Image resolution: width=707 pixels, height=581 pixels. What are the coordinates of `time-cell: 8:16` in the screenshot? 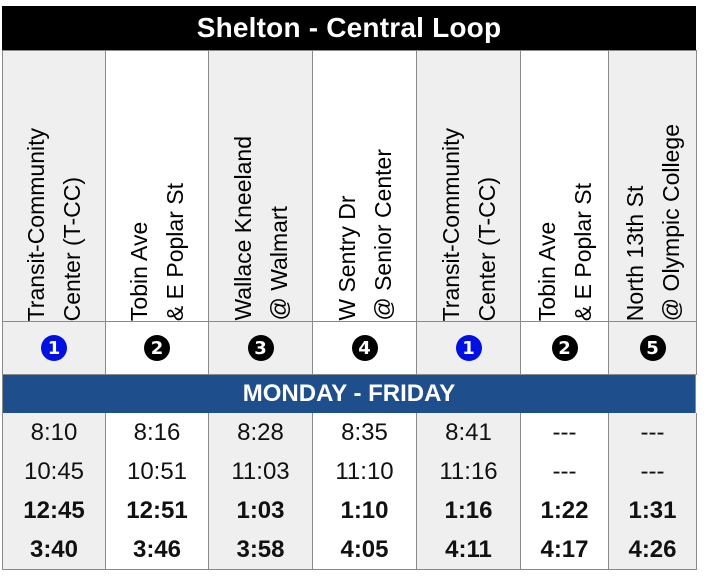 It's located at (157, 432).